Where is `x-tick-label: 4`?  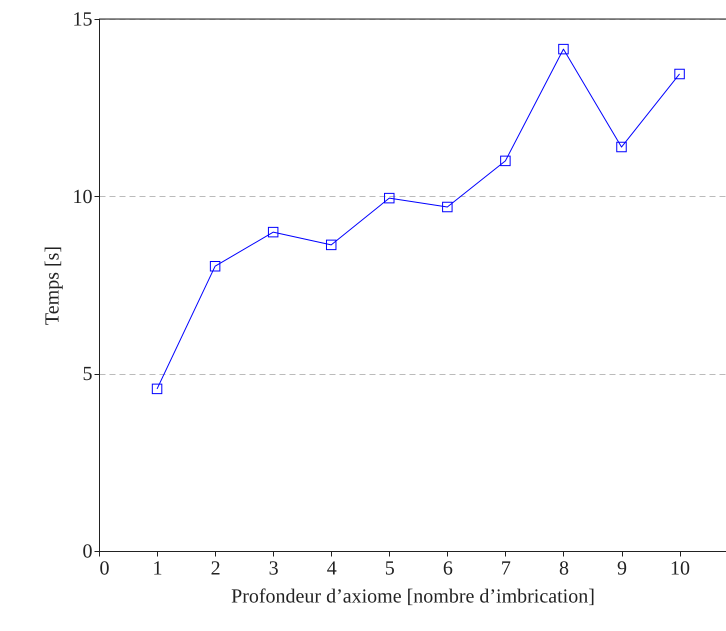 x-tick-label: 4 is located at coordinates (331, 569).